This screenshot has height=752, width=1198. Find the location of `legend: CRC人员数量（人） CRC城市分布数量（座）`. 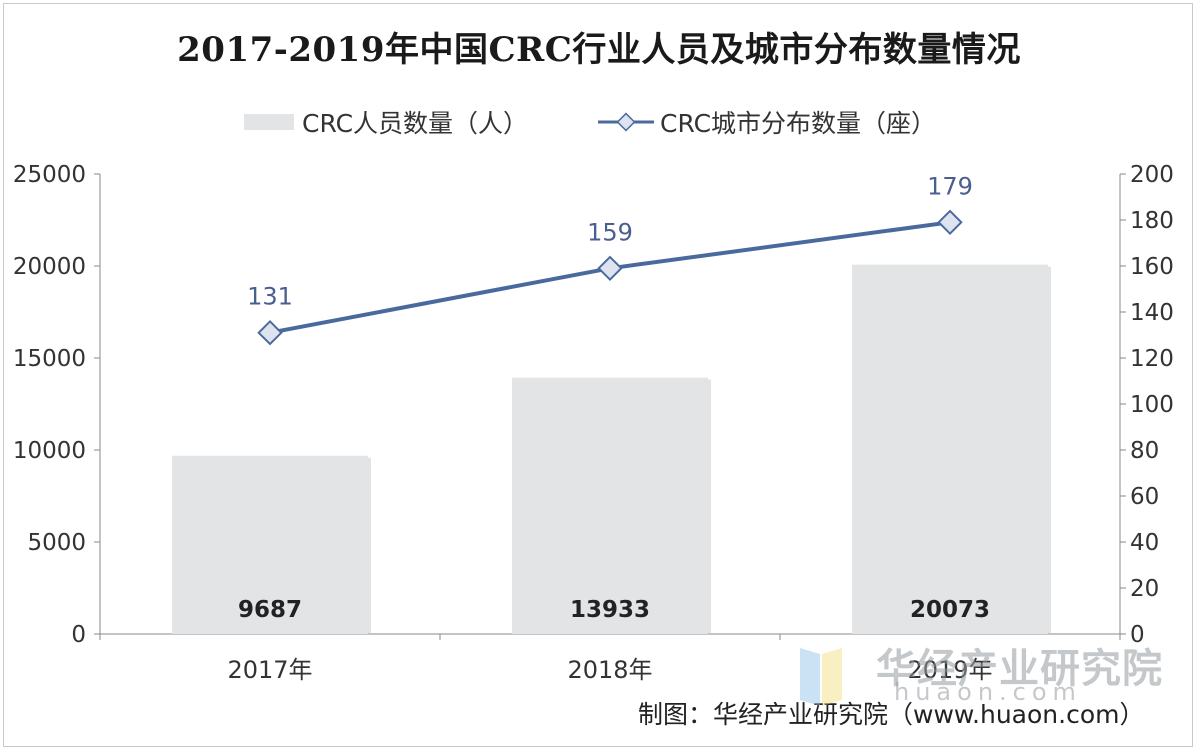

legend: CRC人员数量（人） CRC城市分布数量（座） is located at coordinates (599, 121).